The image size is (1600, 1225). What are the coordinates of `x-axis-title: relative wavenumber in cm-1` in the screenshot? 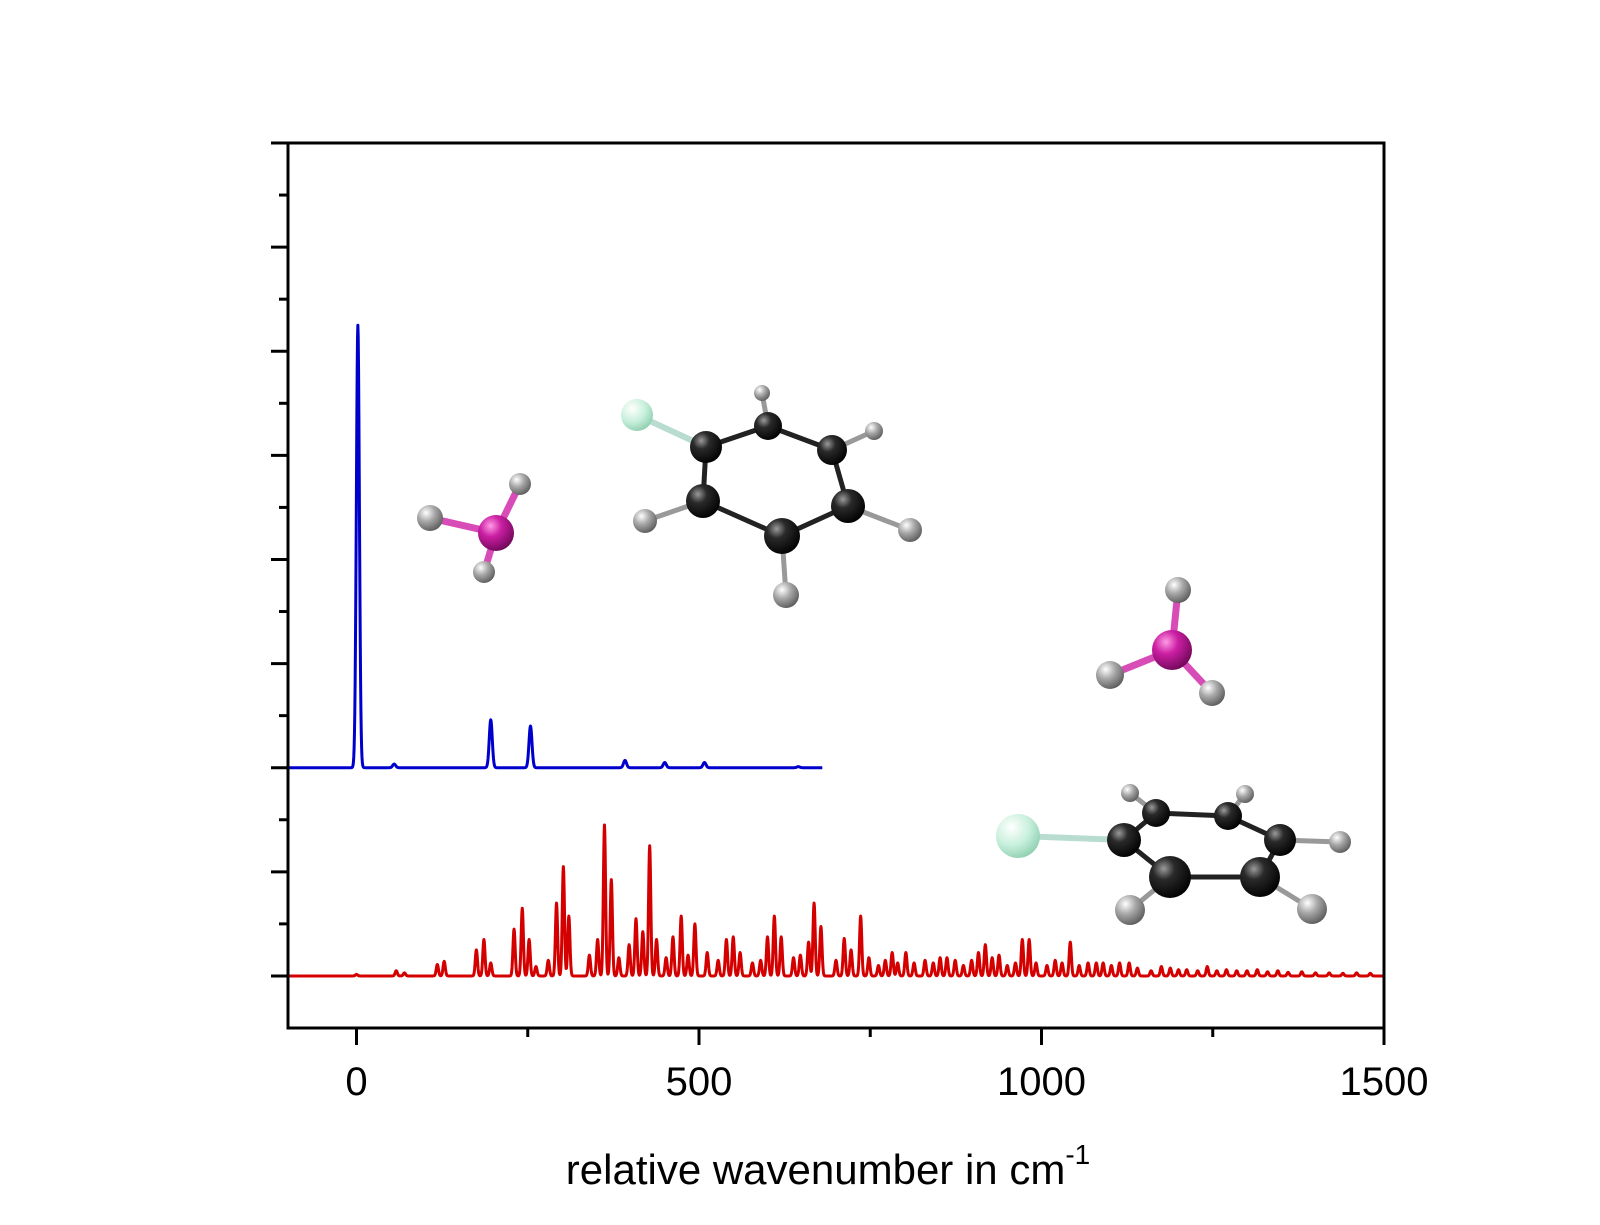 It's located at (828, 1166).